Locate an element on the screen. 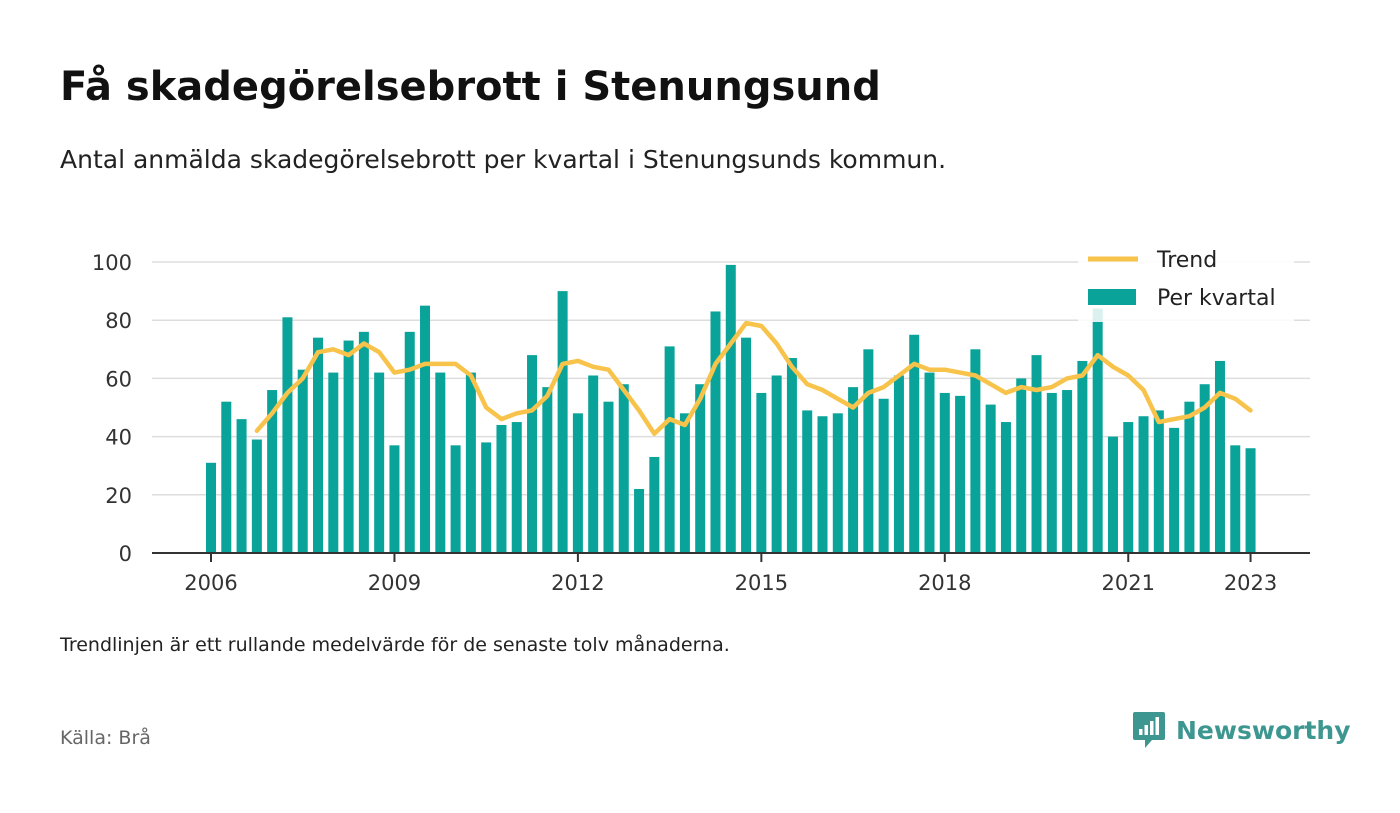  trend-line-group is located at coordinates (753, 378).